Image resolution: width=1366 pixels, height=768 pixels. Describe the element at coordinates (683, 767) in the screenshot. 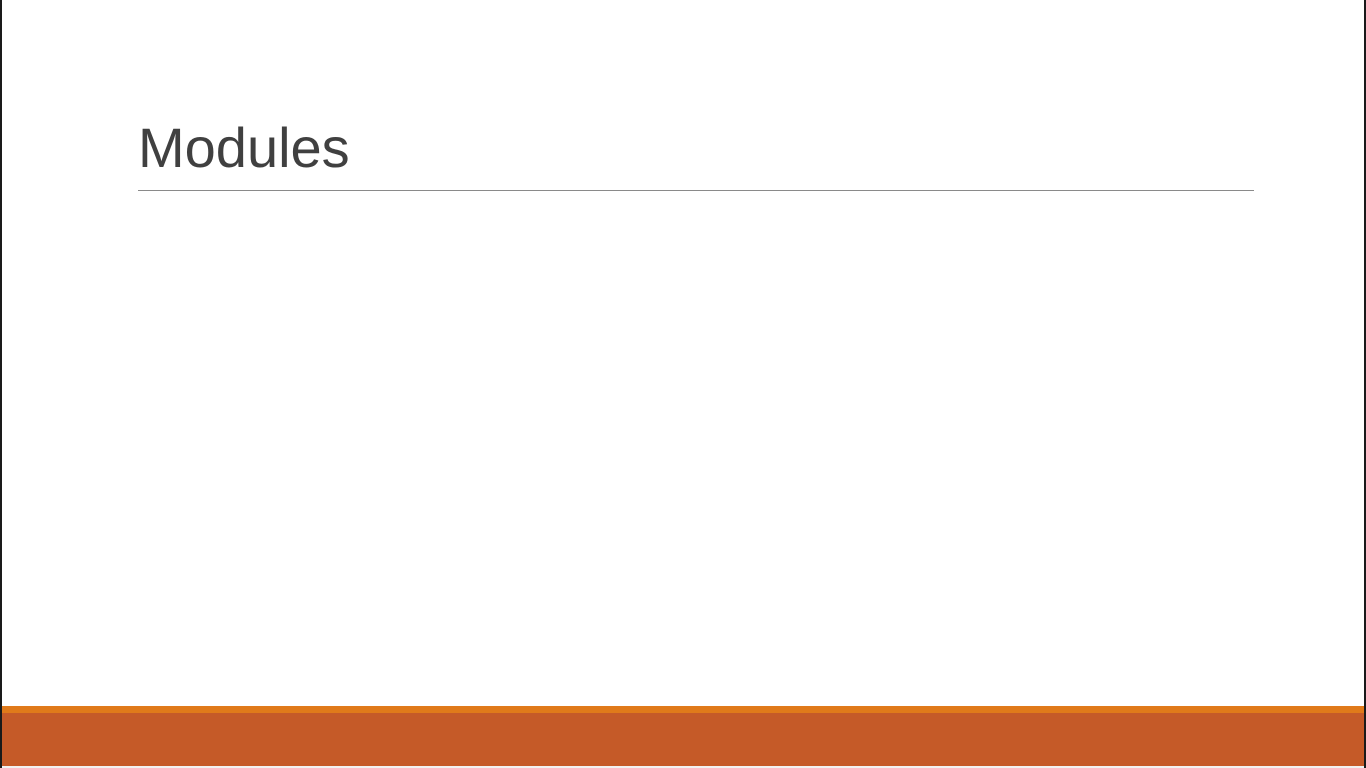

I see `bottom-edge` at that location.